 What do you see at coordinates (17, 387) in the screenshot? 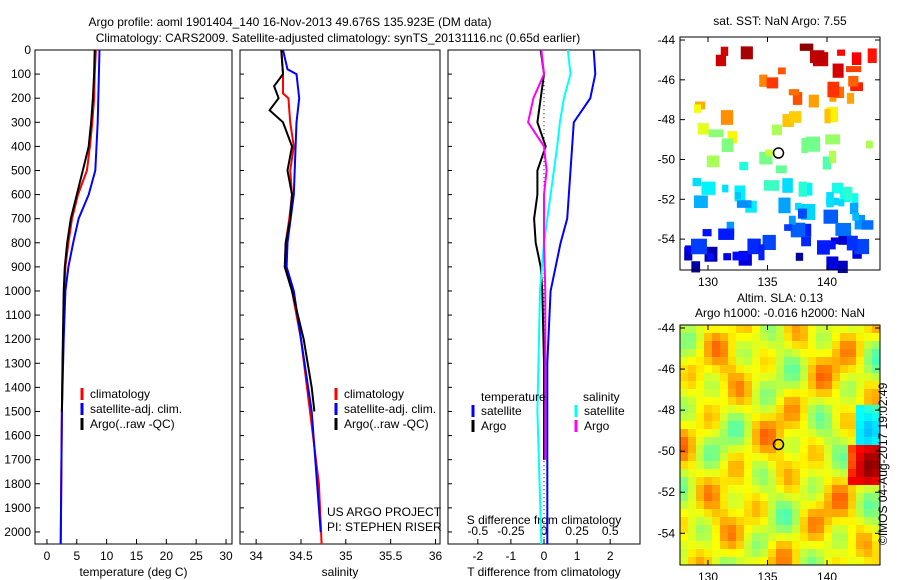
I see `y-tick-label: 1400` at bounding box center [17, 387].